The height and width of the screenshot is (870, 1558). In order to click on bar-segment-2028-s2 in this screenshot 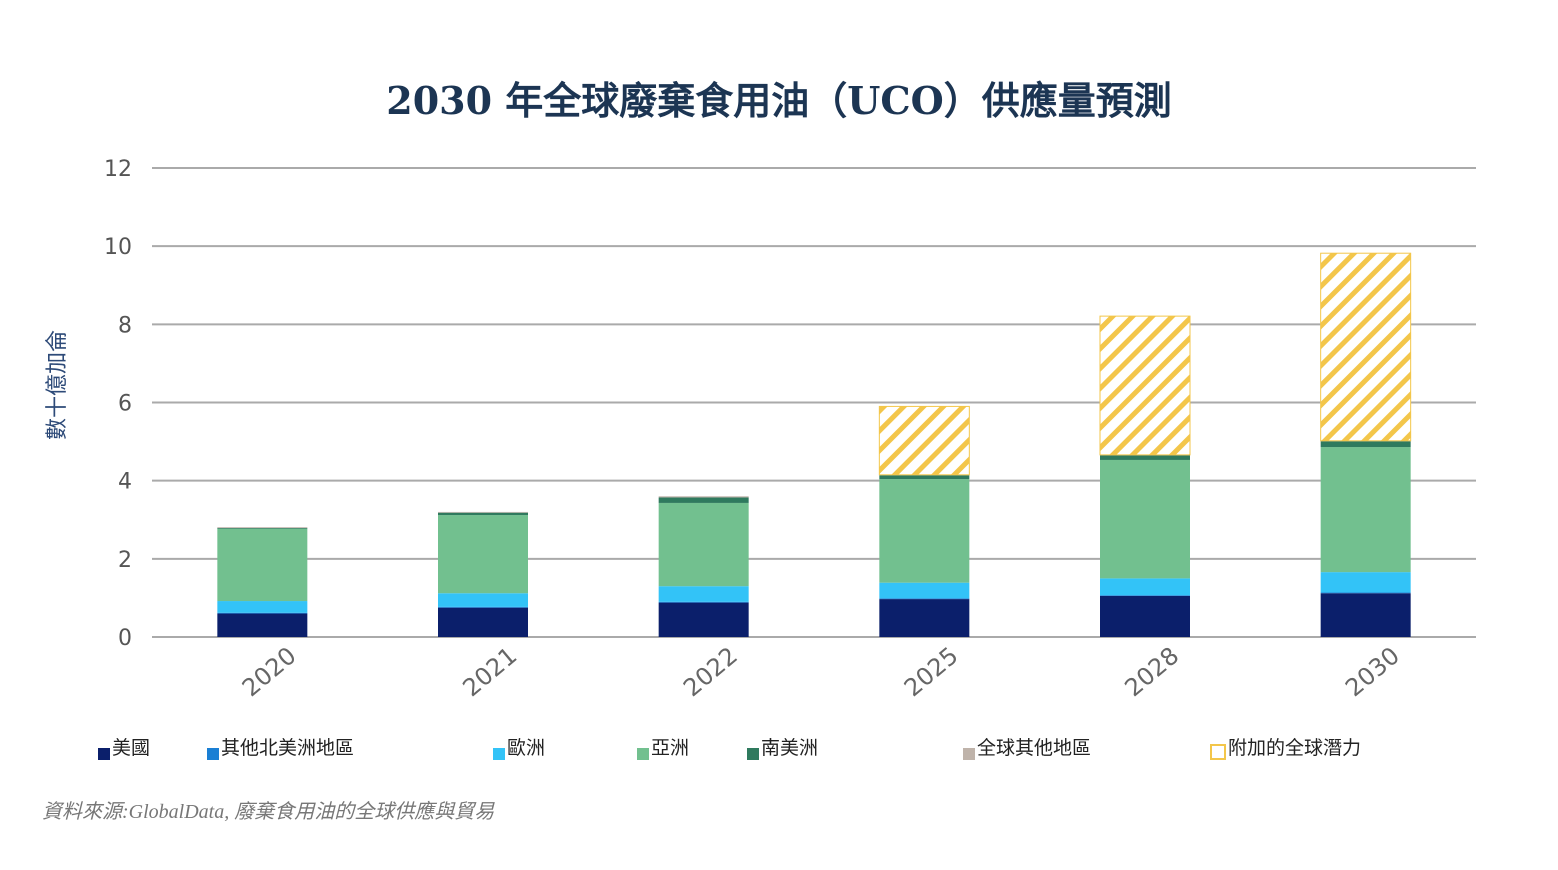, I will do `click(1145, 587)`.